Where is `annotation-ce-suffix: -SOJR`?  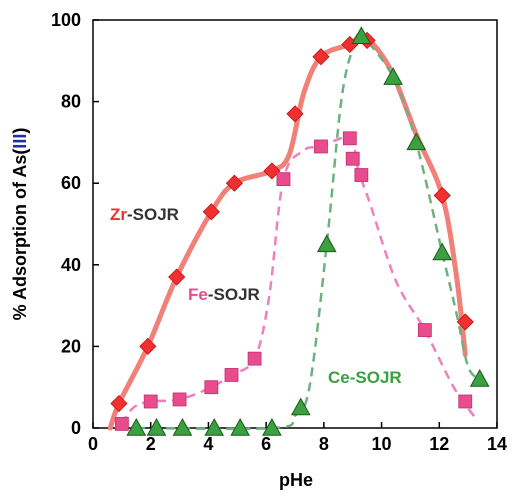 annotation-ce-suffix: -SOJR is located at coordinates (376, 377).